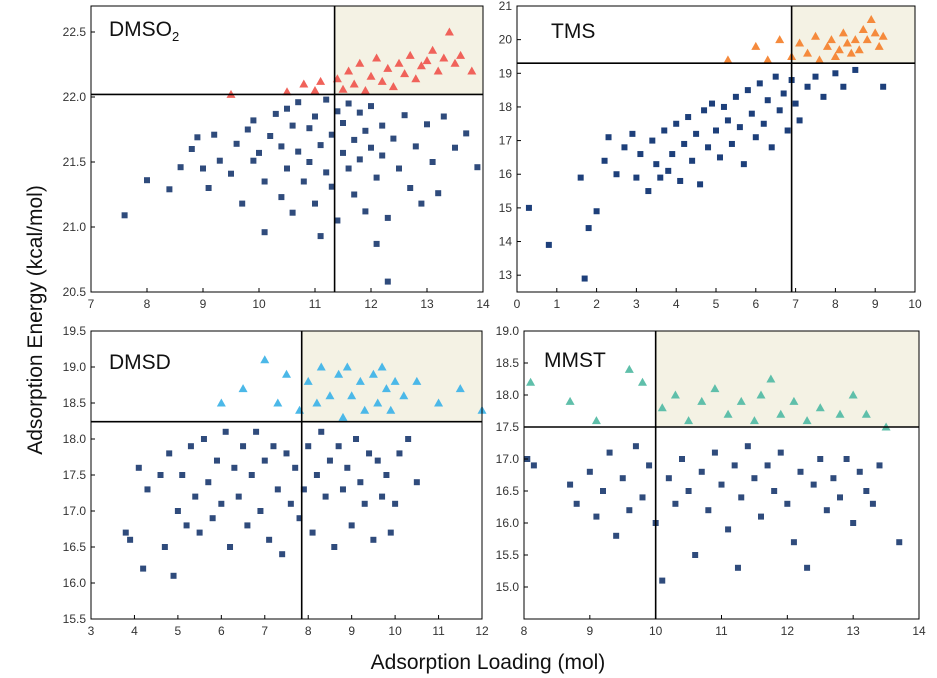  I want to click on x-tick-label: 11, so click(315, 304).